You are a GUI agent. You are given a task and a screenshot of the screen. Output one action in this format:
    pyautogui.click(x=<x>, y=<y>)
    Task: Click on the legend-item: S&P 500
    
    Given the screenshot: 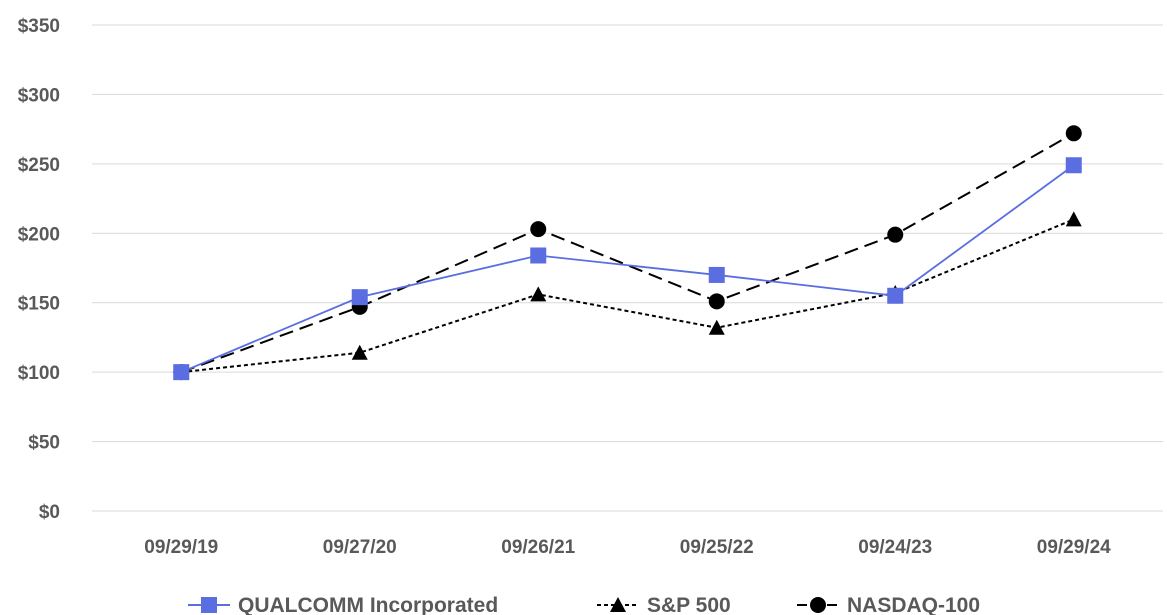 What is the action you would take?
    pyautogui.click(x=664, y=604)
    